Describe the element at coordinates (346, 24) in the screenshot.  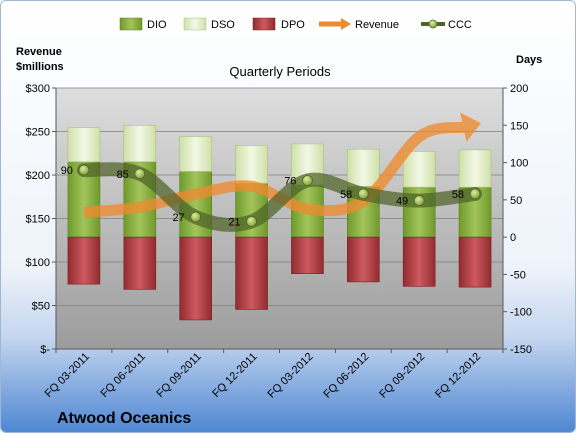
I see `legend-revenue-arrow-icon` at that location.